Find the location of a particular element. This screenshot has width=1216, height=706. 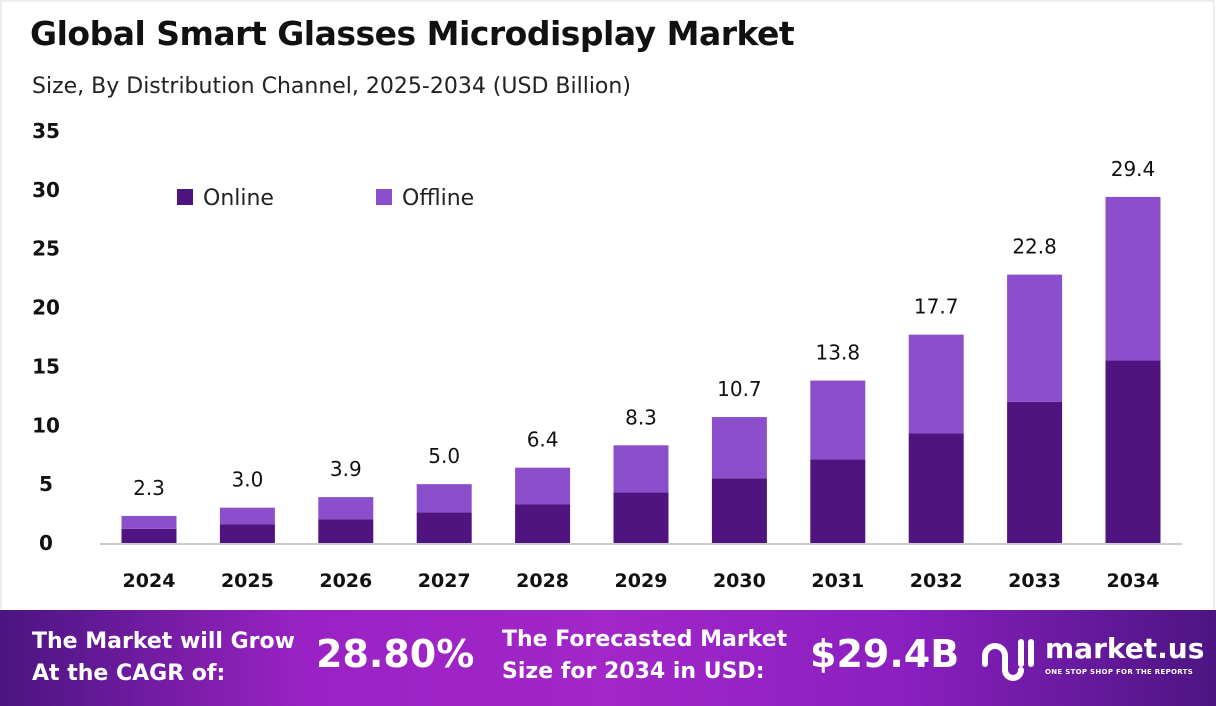

bar-online-2025 is located at coordinates (247, 533).